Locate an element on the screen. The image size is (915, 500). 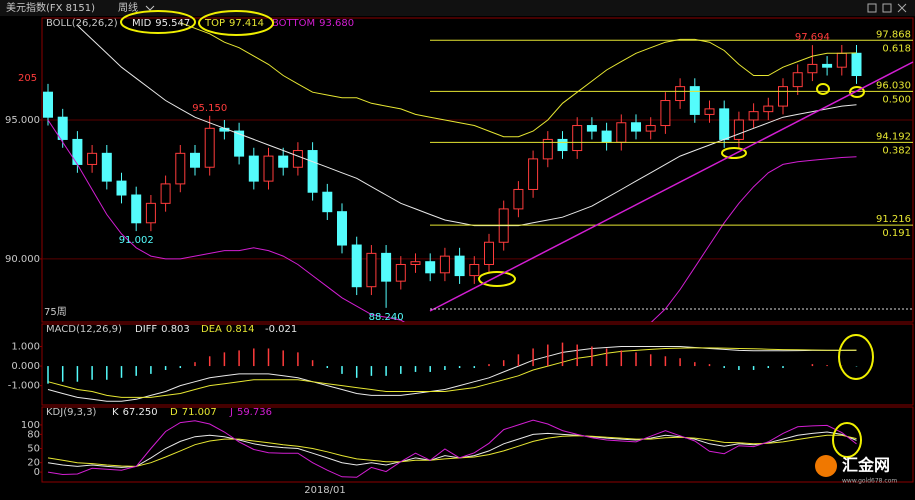
legend-value: 0.803 is located at coordinates (175, 329).